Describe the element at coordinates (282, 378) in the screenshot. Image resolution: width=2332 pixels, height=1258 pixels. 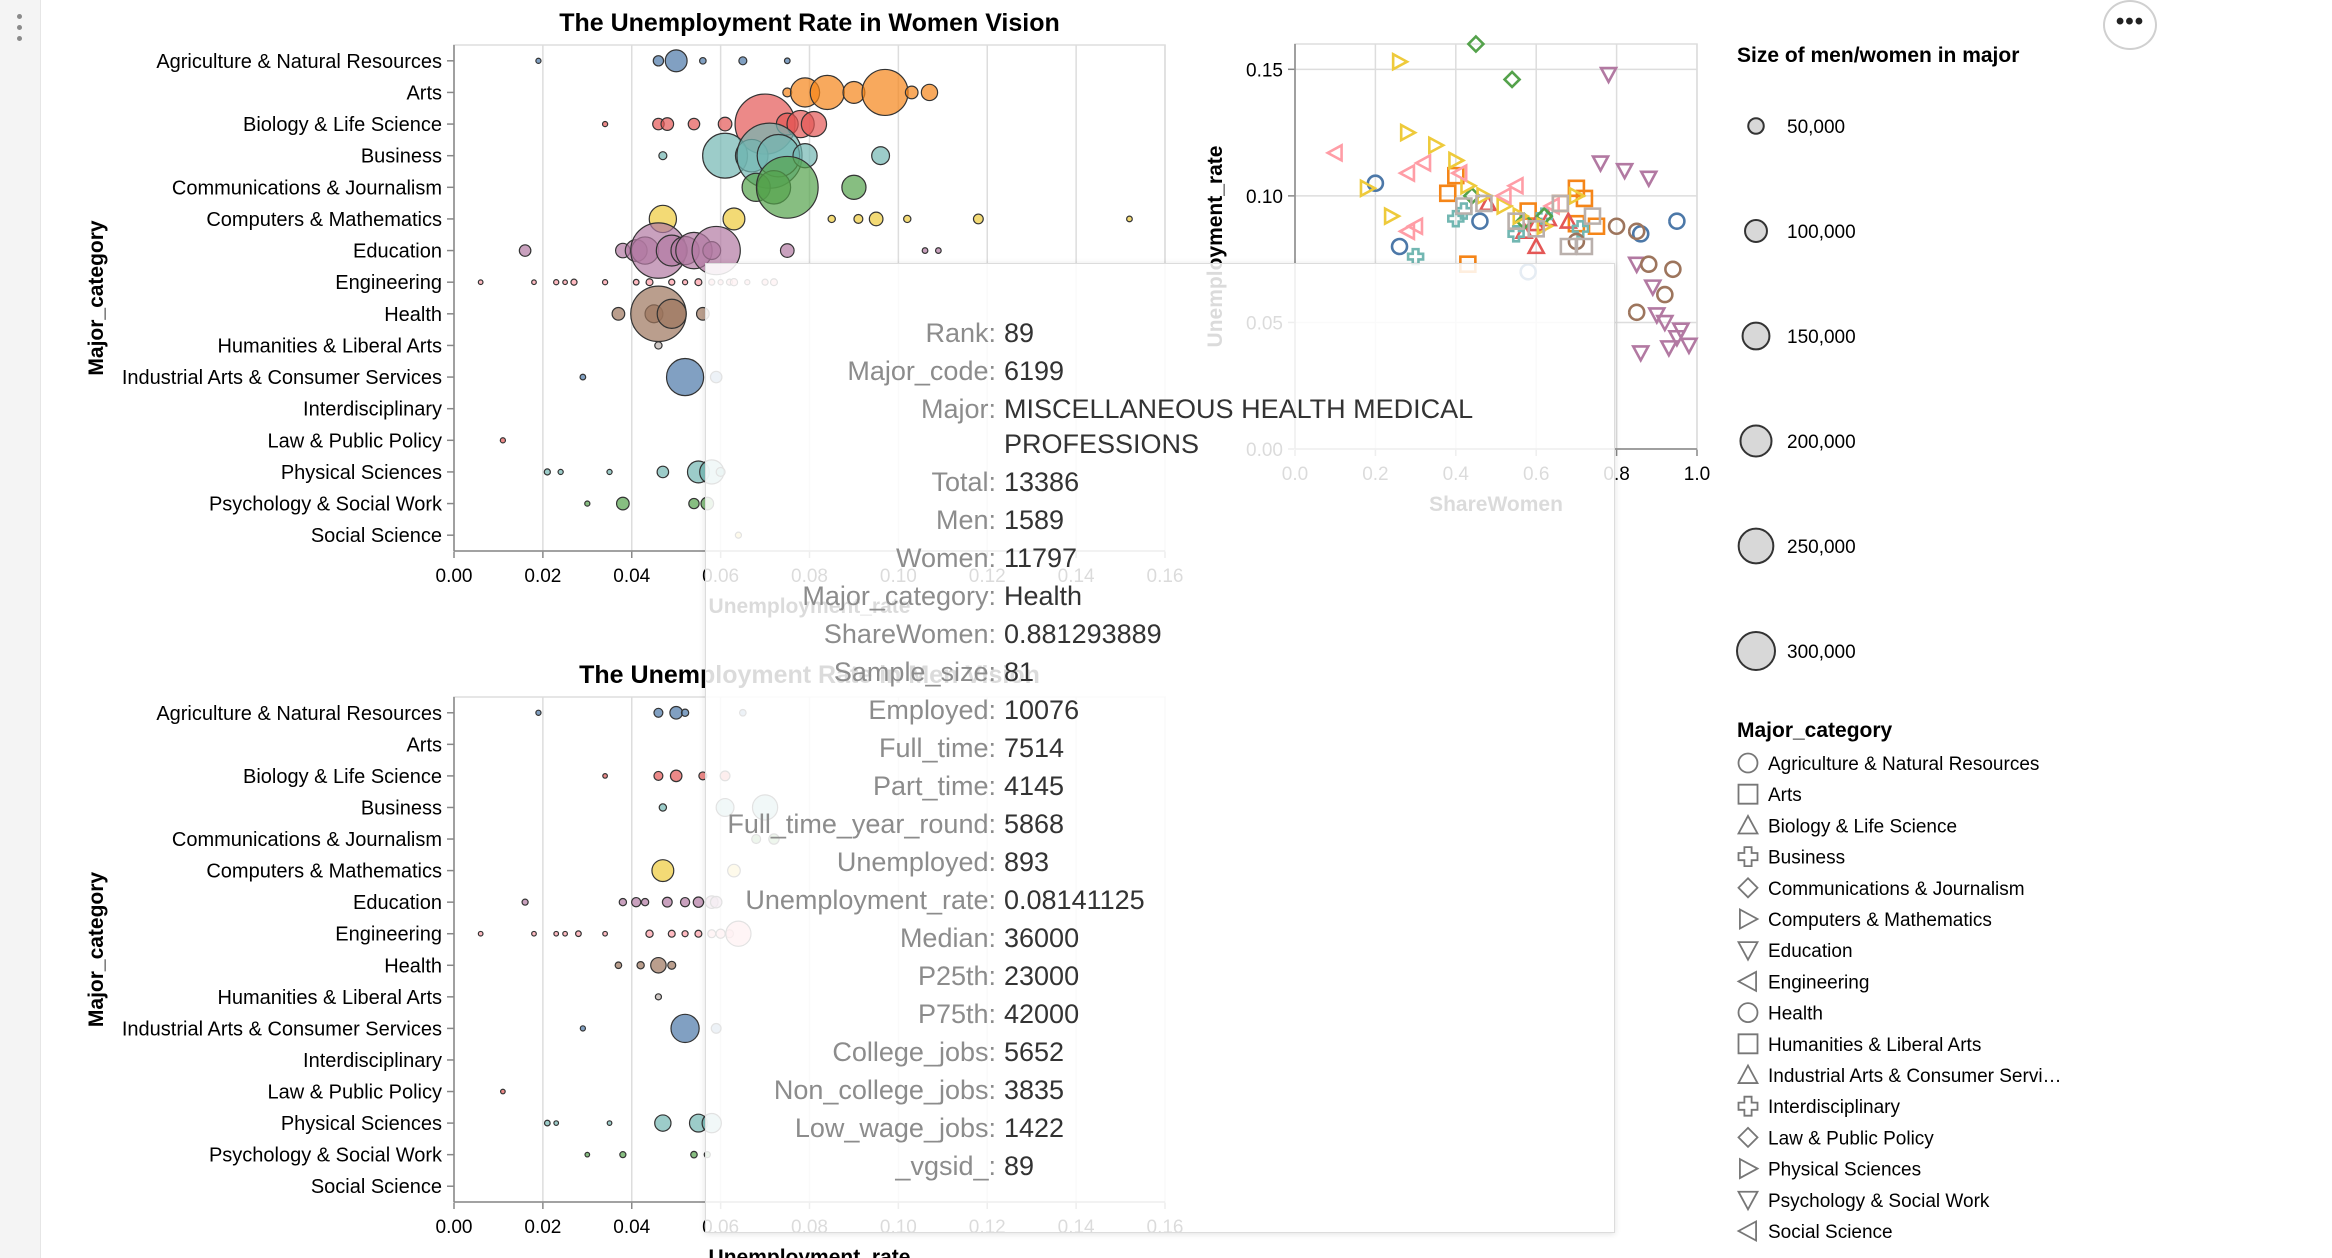
I see `y-tick-label: Industrial Arts & Consumer Services` at that location.